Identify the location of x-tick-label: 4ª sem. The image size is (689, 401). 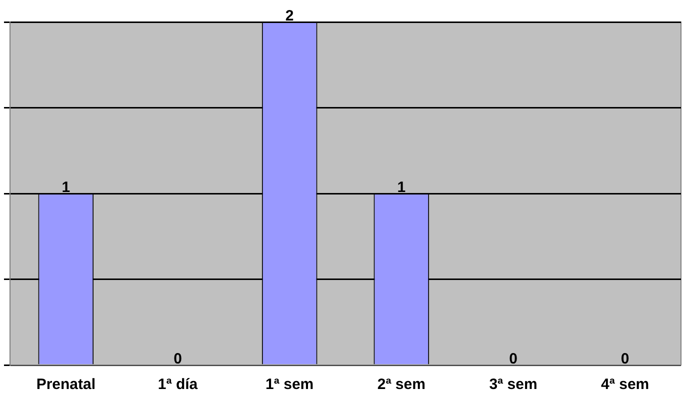
(625, 385).